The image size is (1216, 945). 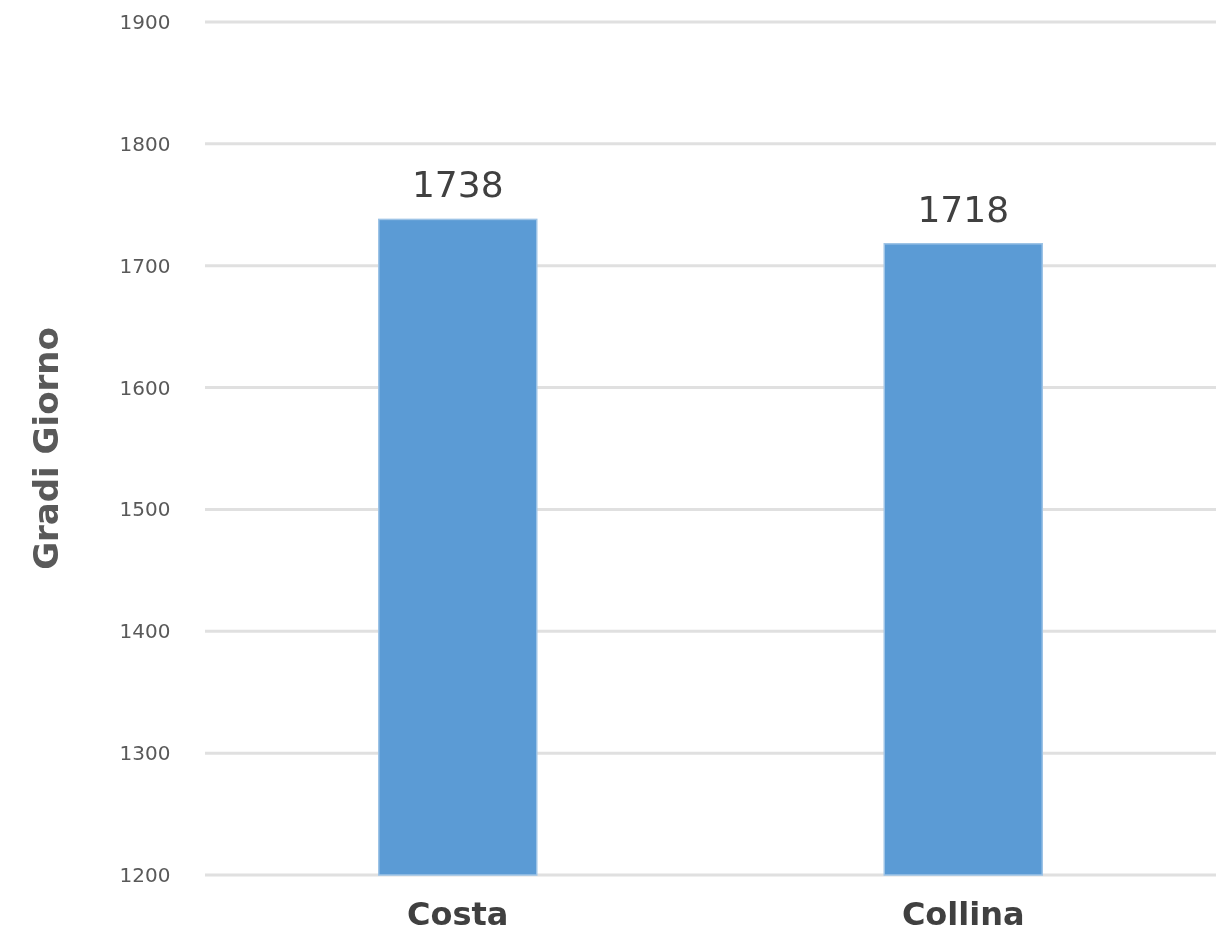 What do you see at coordinates (963, 209) in the screenshot?
I see `data-label: 1718` at bounding box center [963, 209].